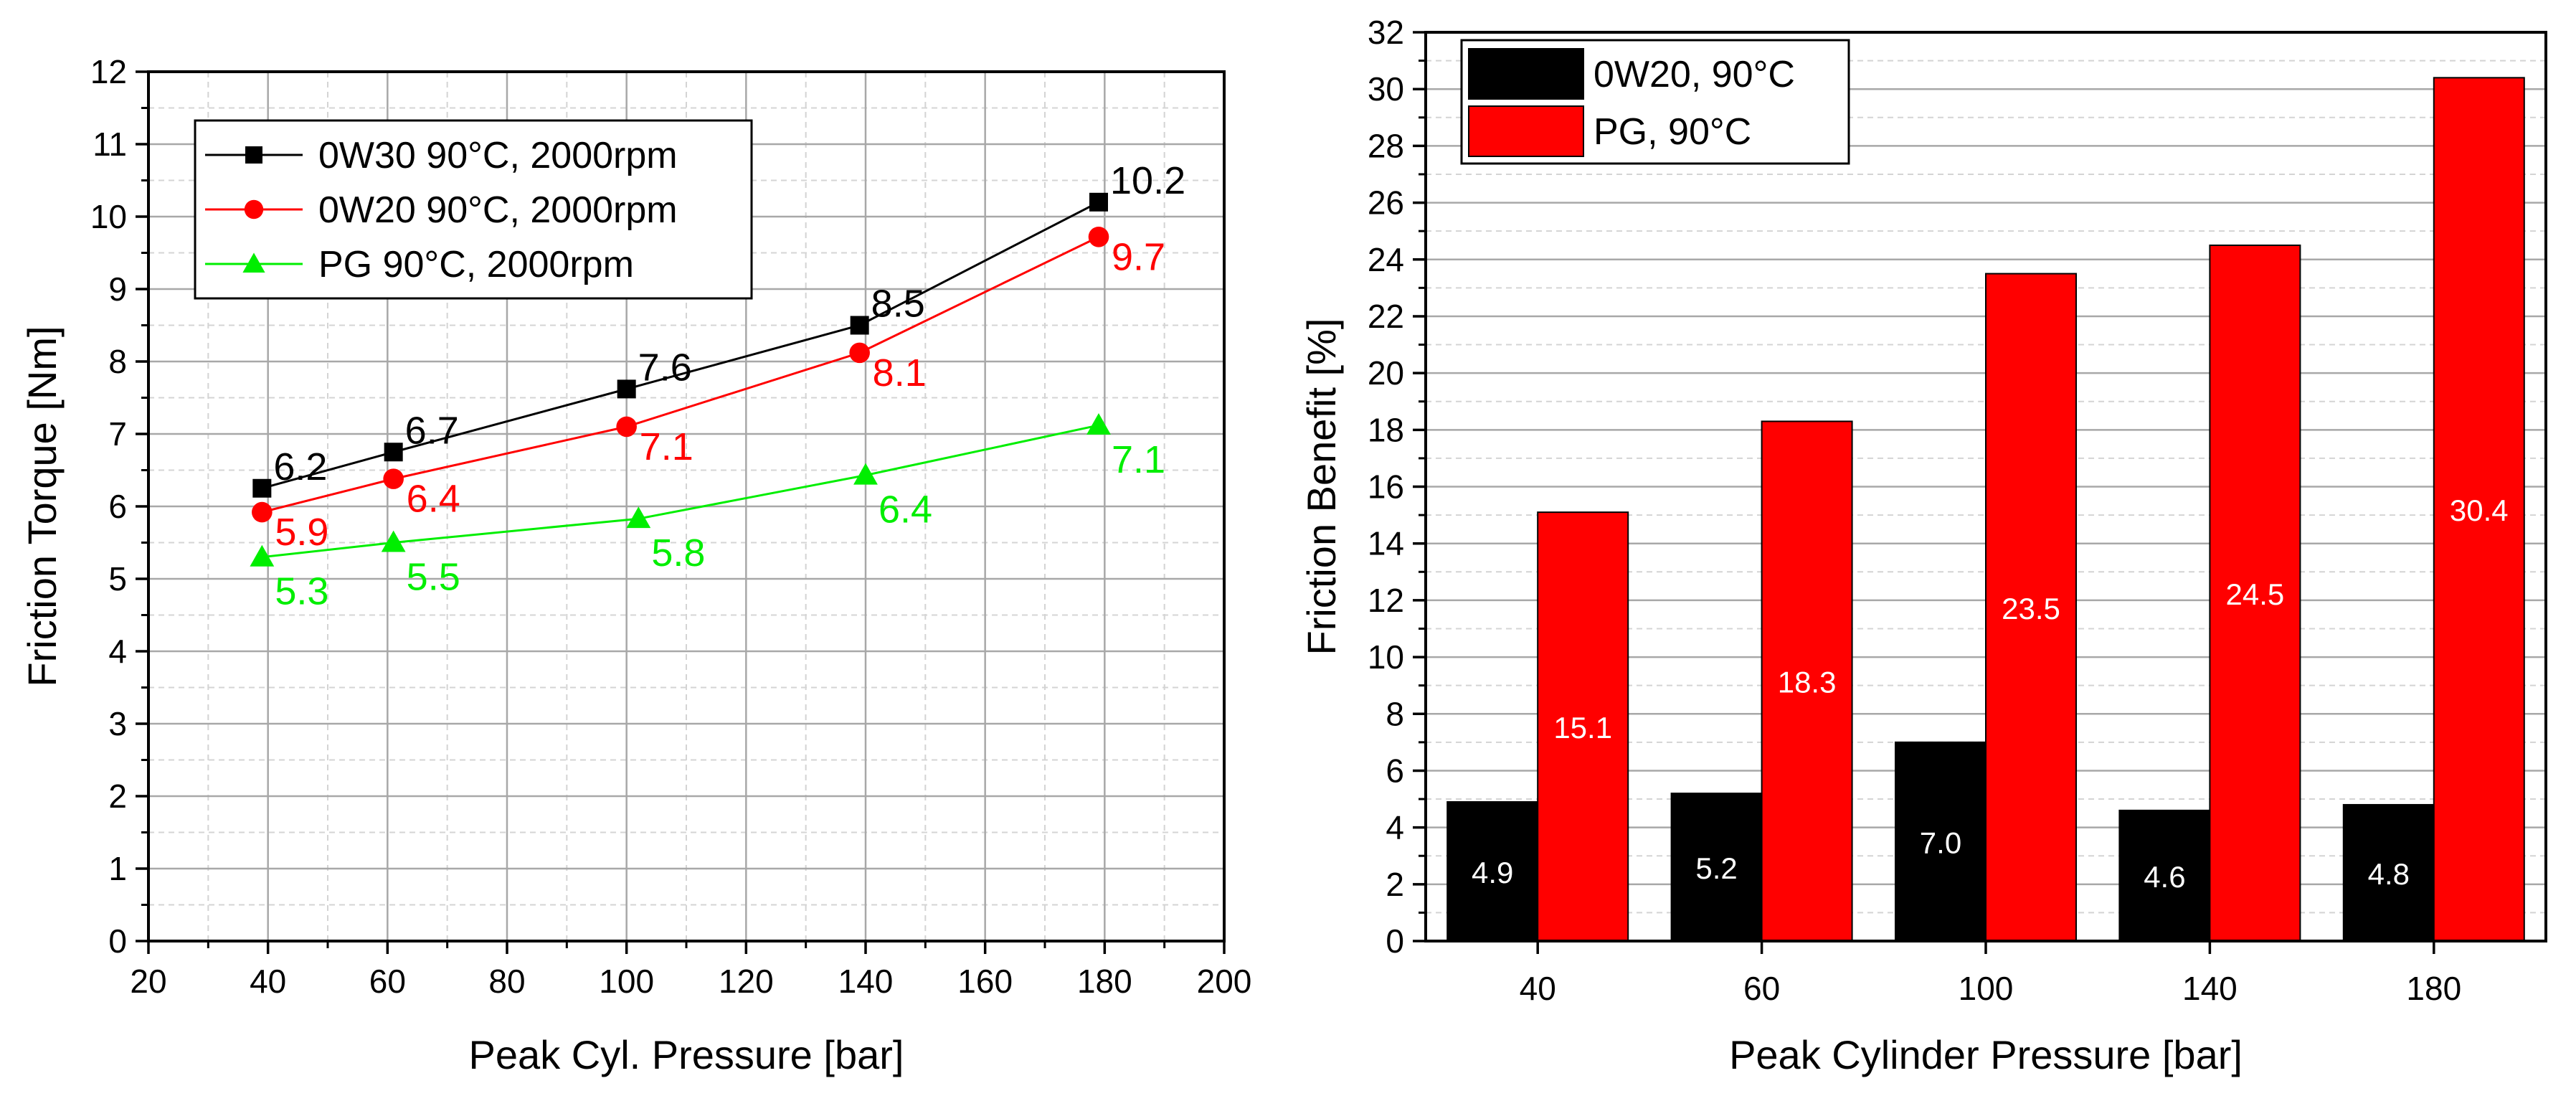 This screenshot has width=2576, height=1101. I want to click on y-tick-label: 28, so click(1386, 145).